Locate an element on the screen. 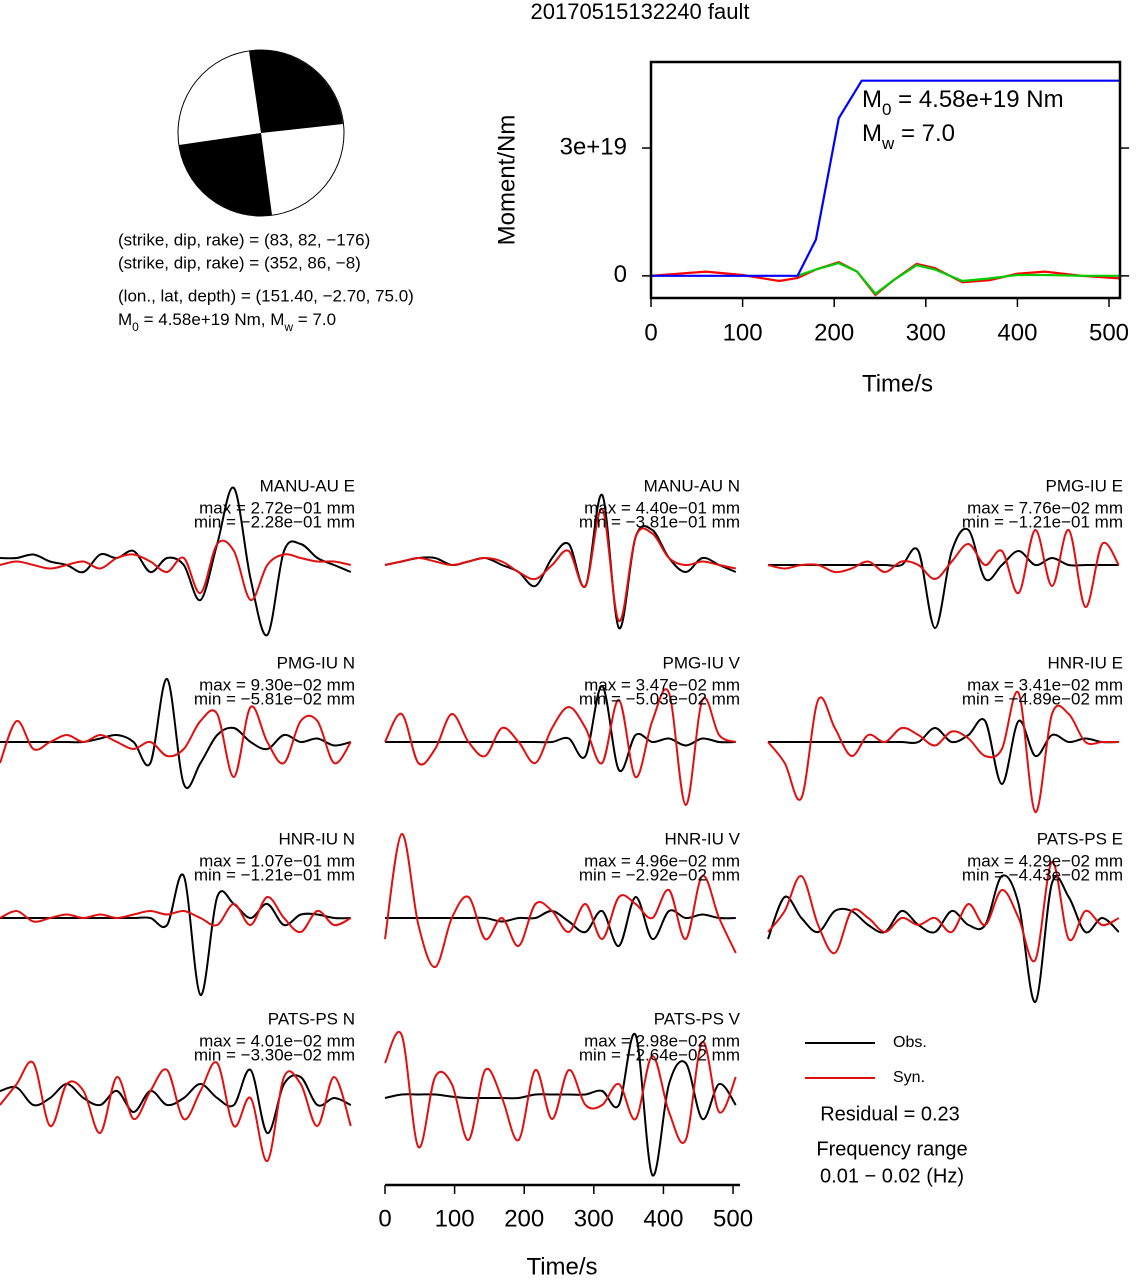  max-label: max = 4.40e−01 mm is located at coordinates (662, 507).